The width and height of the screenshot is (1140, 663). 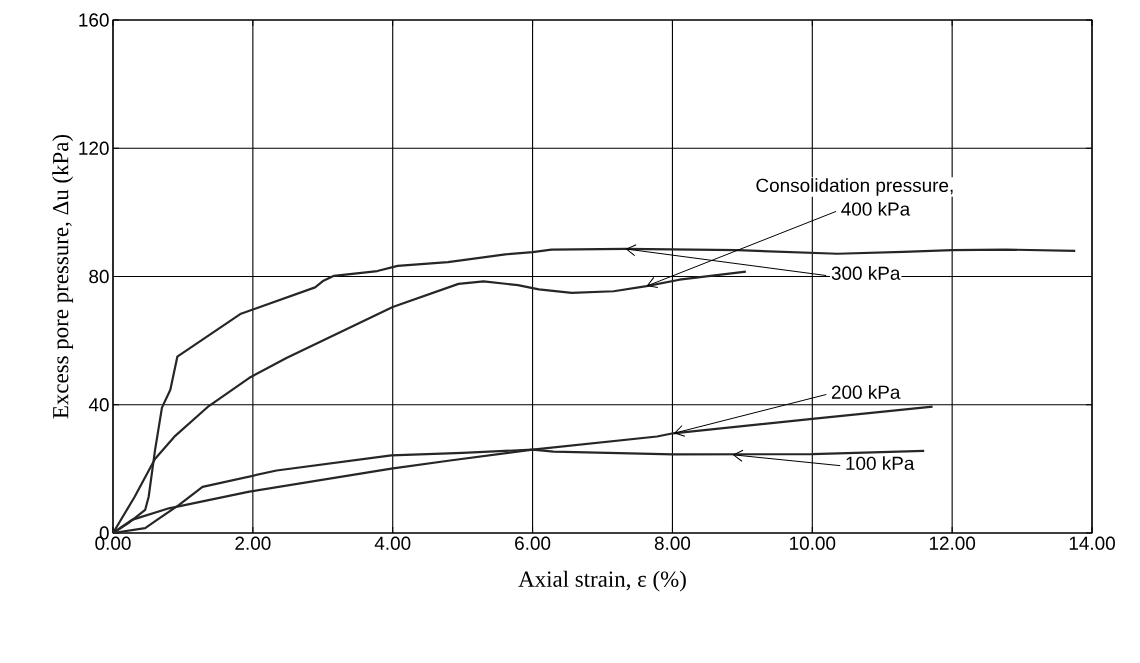 I want to click on annotation: 200 kPa, so click(x=866, y=391).